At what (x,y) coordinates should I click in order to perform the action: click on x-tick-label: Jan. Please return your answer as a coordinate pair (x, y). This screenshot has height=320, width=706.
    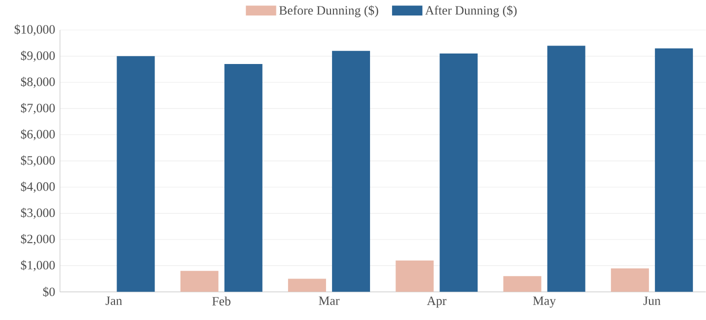
    Looking at the image, I should click on (114, 301).